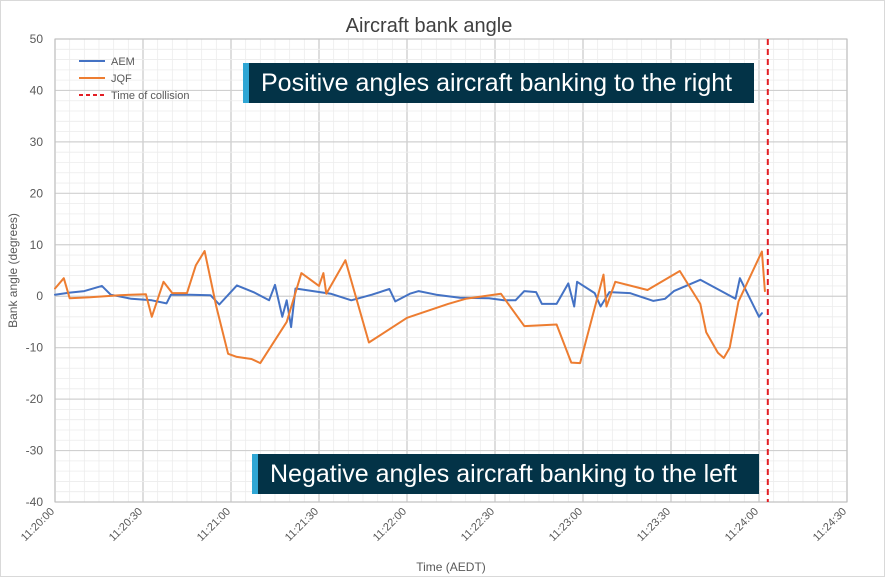  Describe the element at coordinates (408, 303) in the screenshot. I see `series-line-aem` at that location.